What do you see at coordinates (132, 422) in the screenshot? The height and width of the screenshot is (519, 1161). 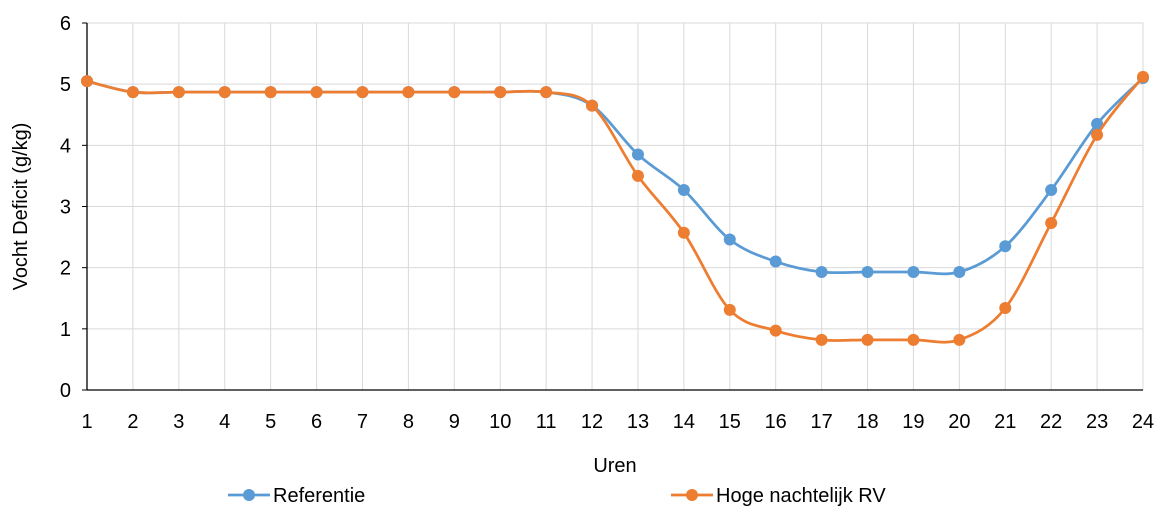 I see `x-tick-label: 2` at bounding box center [132, 422].